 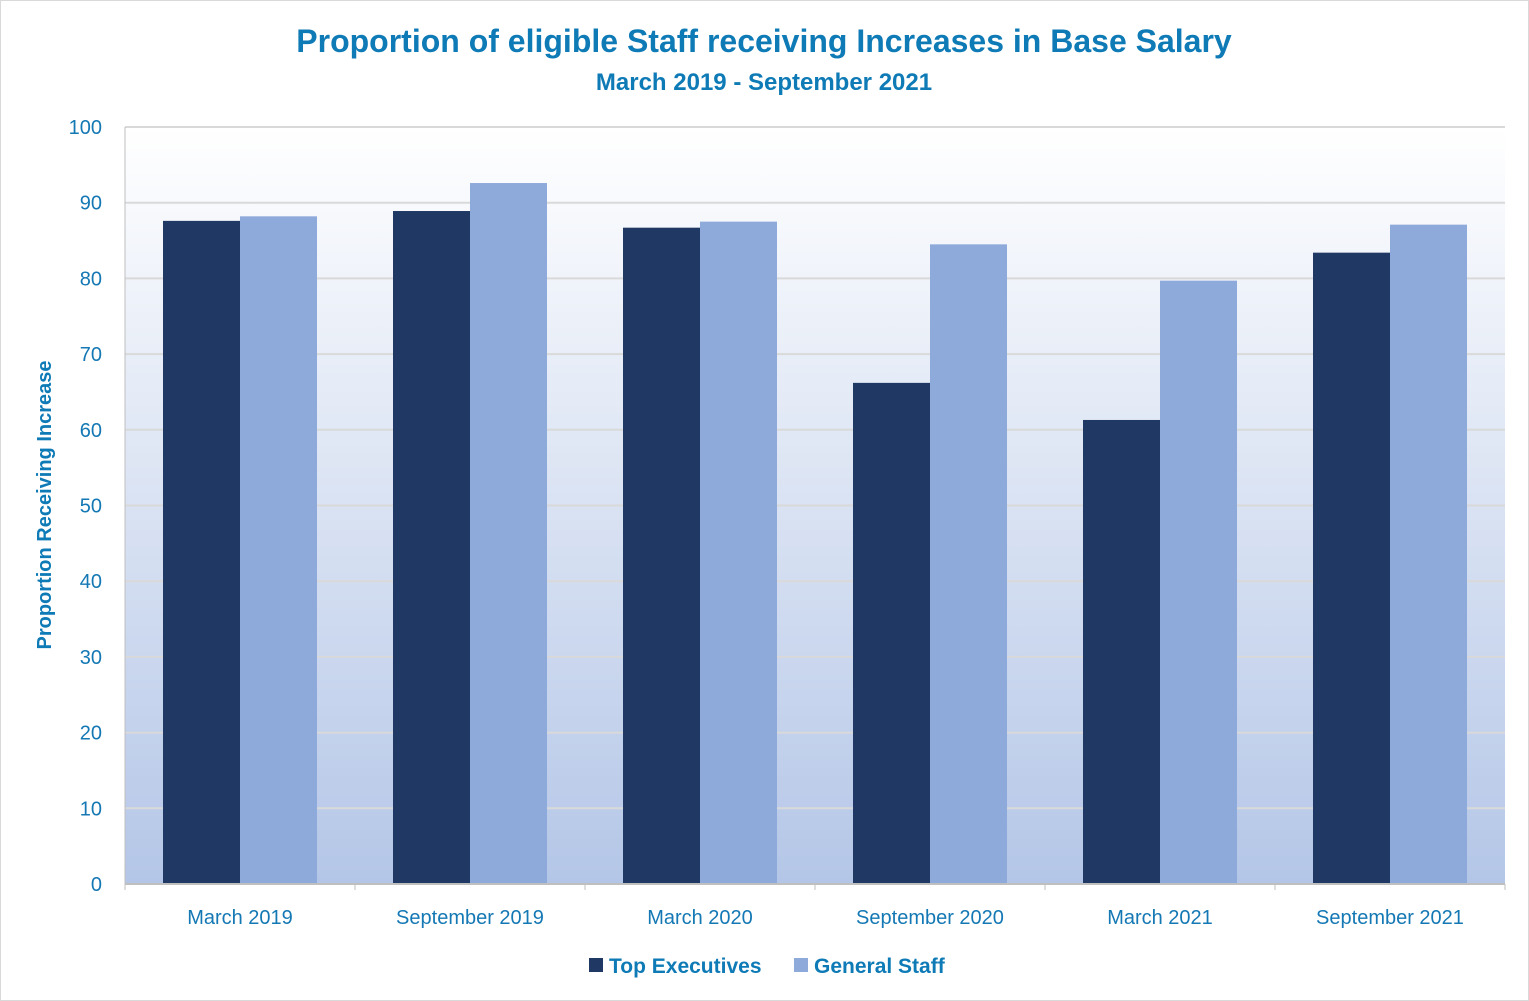 I want to click on x-tick-label: March 2021, so click(x=1160, y=918).